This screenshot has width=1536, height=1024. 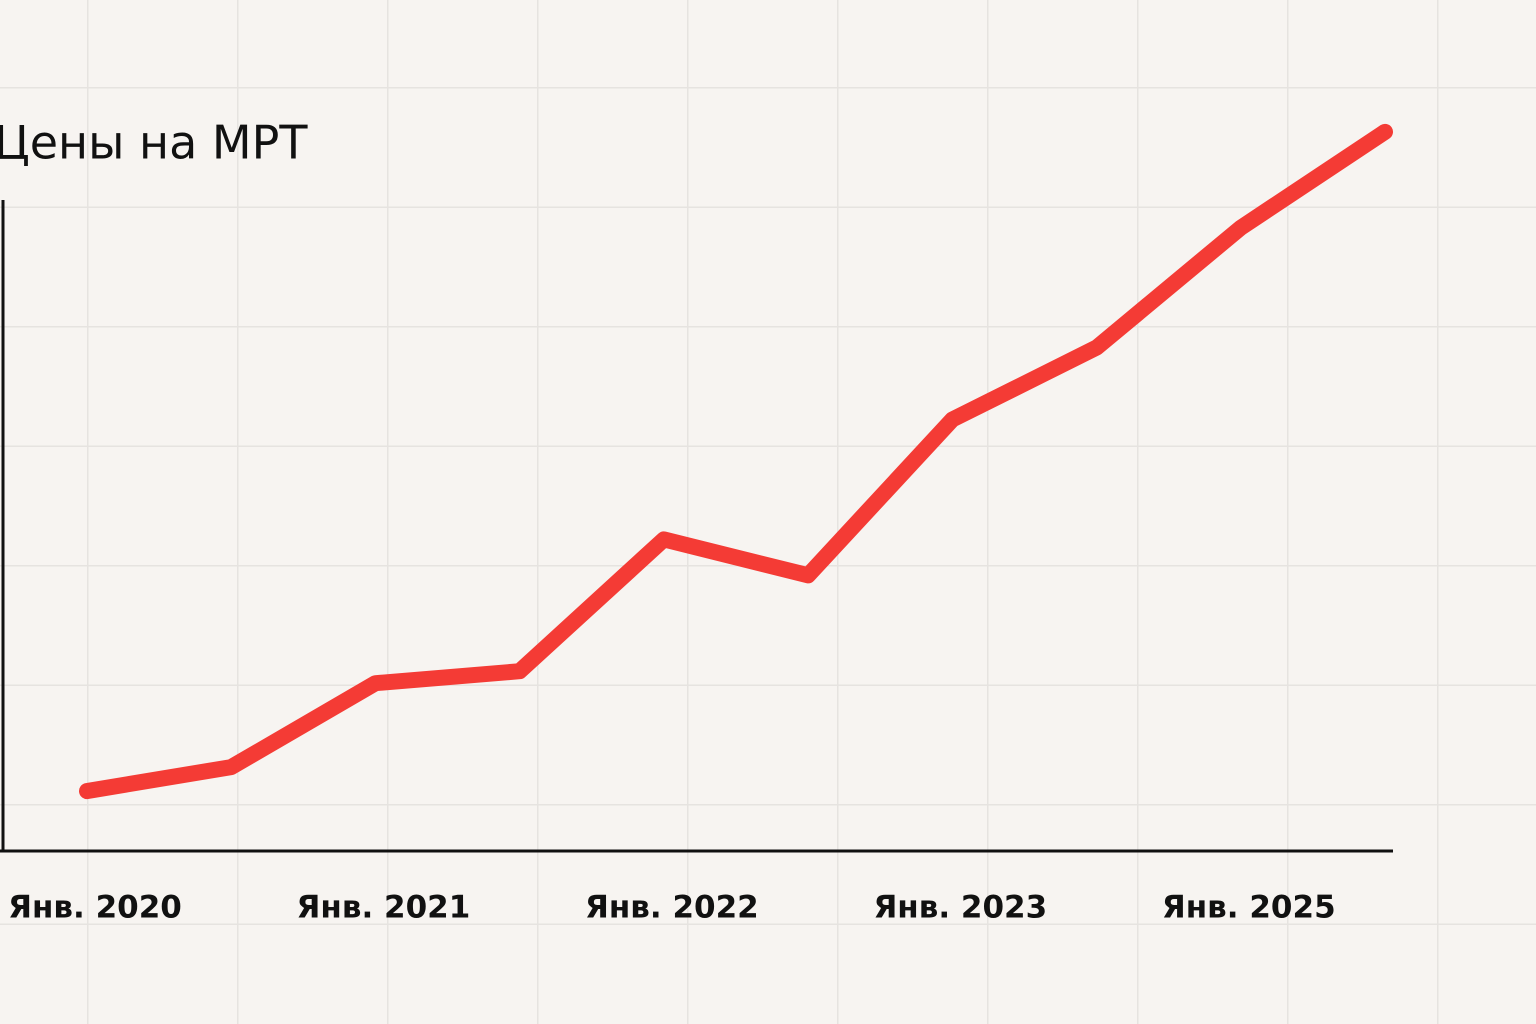 What do you see at coordinates (960, 908) in the screenshot?
I see `x-tick-label: Янв. 2023` at bounding box center [960, 908].